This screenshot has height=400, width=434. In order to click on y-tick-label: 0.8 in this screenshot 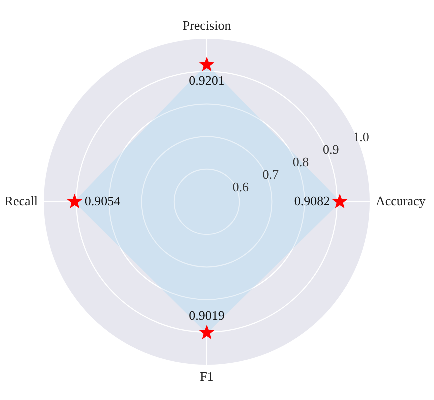, I will do `click(301, 162)`.